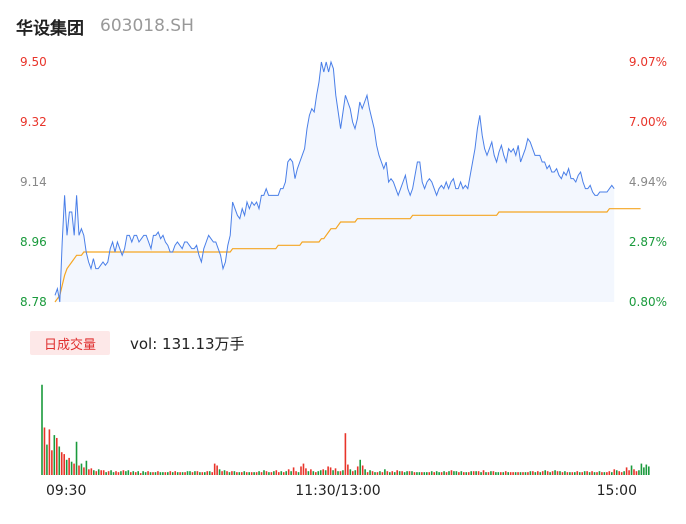 Image resolution: width=686 pixels, height=524 pixels. Describe the element at coordinates (50, 28) in the screenshot. I see `stock-name: 华设集团` at that location.